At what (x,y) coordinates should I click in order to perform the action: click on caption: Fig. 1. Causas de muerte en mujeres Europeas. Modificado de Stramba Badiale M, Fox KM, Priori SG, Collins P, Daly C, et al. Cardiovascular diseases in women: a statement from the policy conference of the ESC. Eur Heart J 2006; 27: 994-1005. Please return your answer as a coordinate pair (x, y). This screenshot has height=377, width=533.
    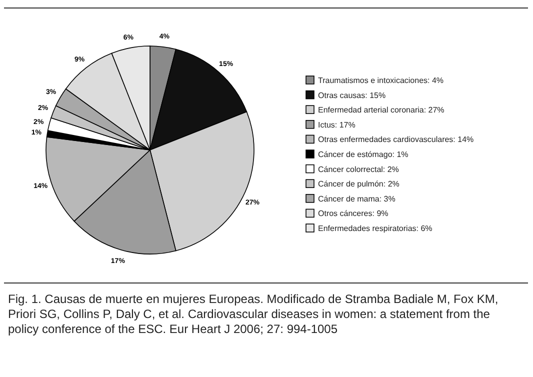
    Looking at the image, I should click on (254, 314).